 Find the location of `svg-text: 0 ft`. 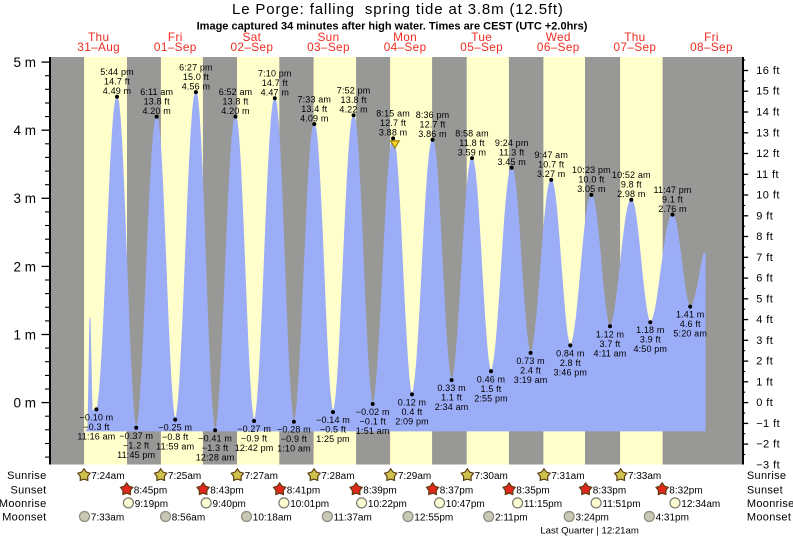

svg-text: 0 ft is located at coordinates (764, 403).